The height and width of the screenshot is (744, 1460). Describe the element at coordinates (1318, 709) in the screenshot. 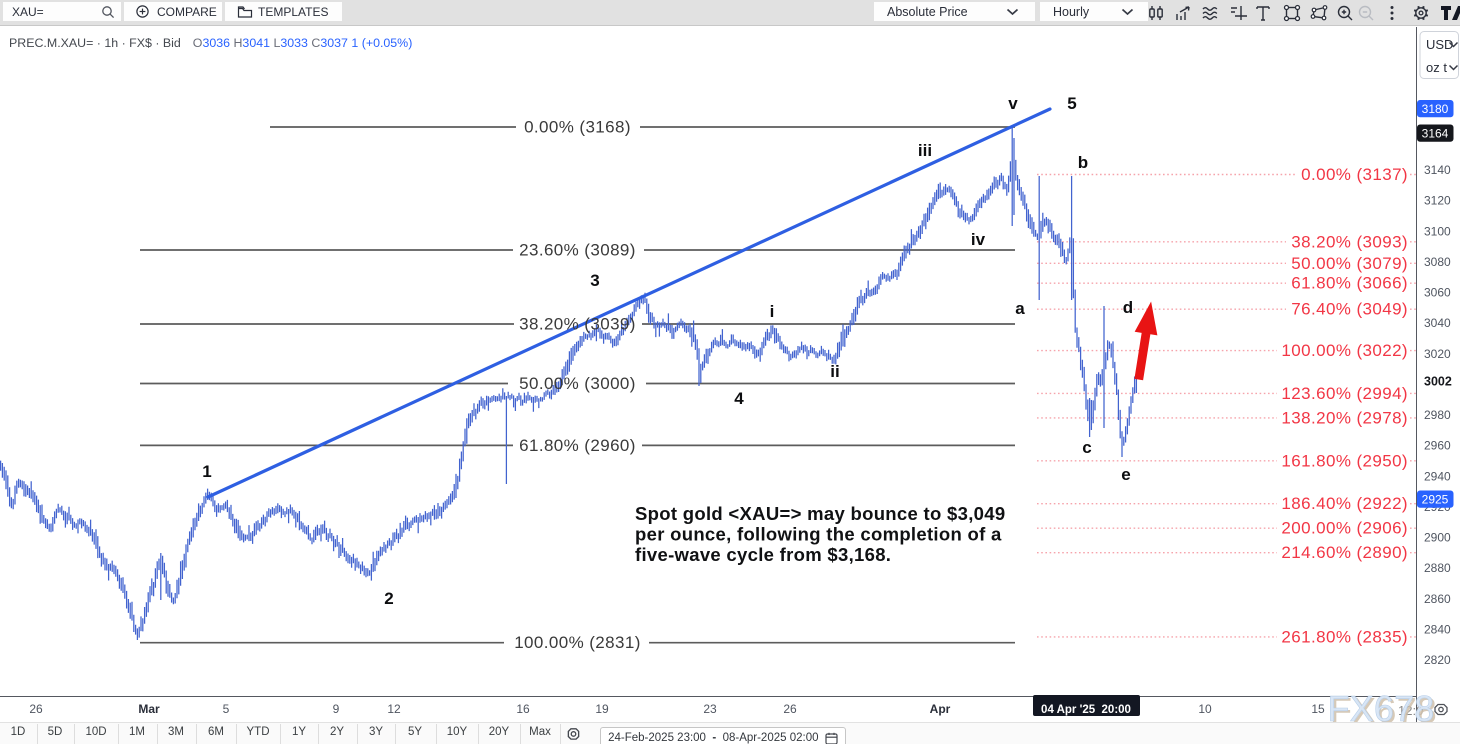

I see `svg-text: 15` at that location.